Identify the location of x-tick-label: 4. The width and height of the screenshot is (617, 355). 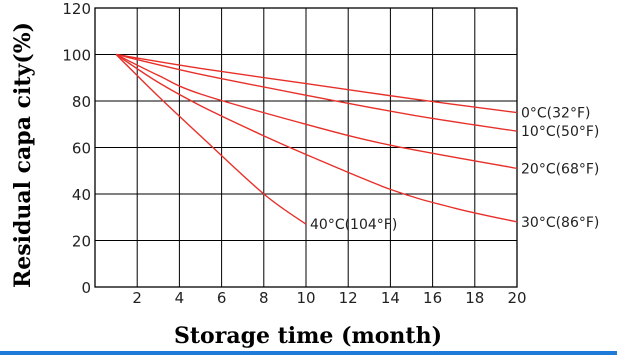
(180, 298).